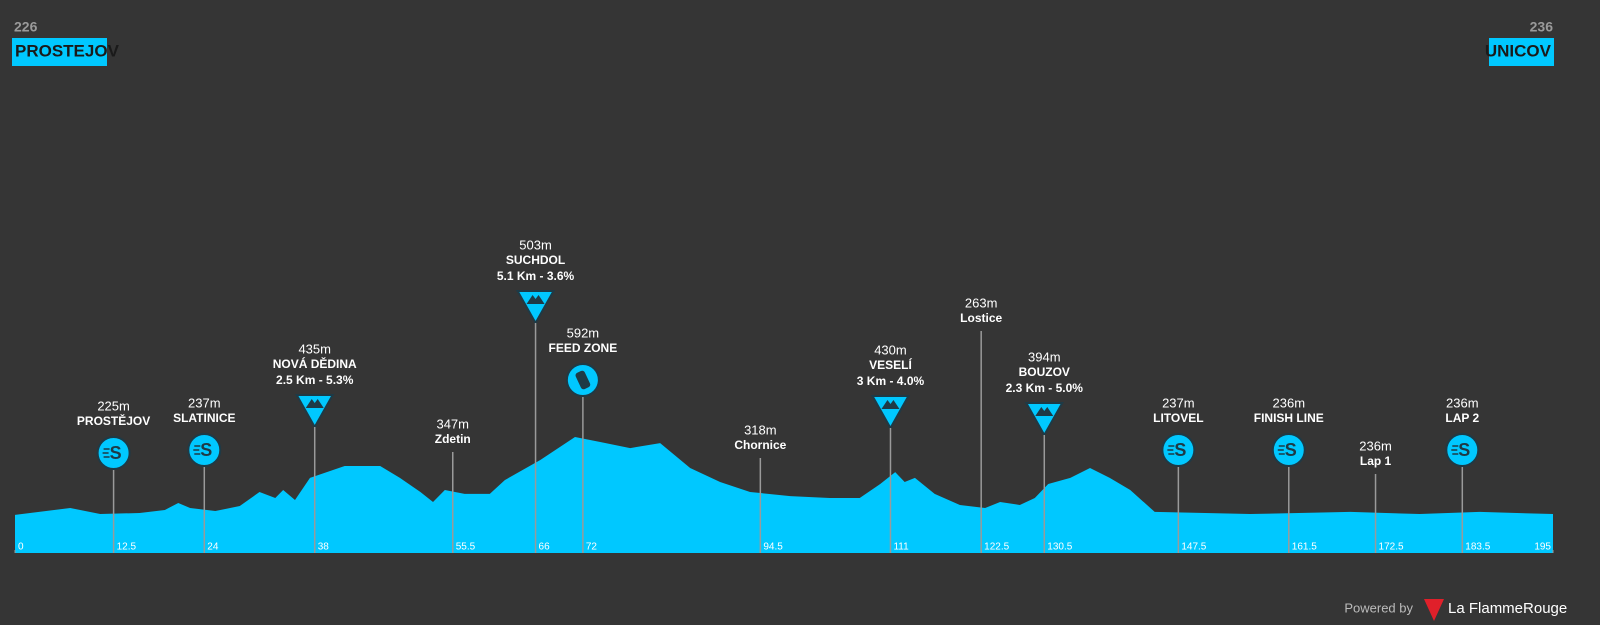  Describe the element at coordinates (981, 302) in the screenshot. I see `marker-elevation: 263m` at that location.